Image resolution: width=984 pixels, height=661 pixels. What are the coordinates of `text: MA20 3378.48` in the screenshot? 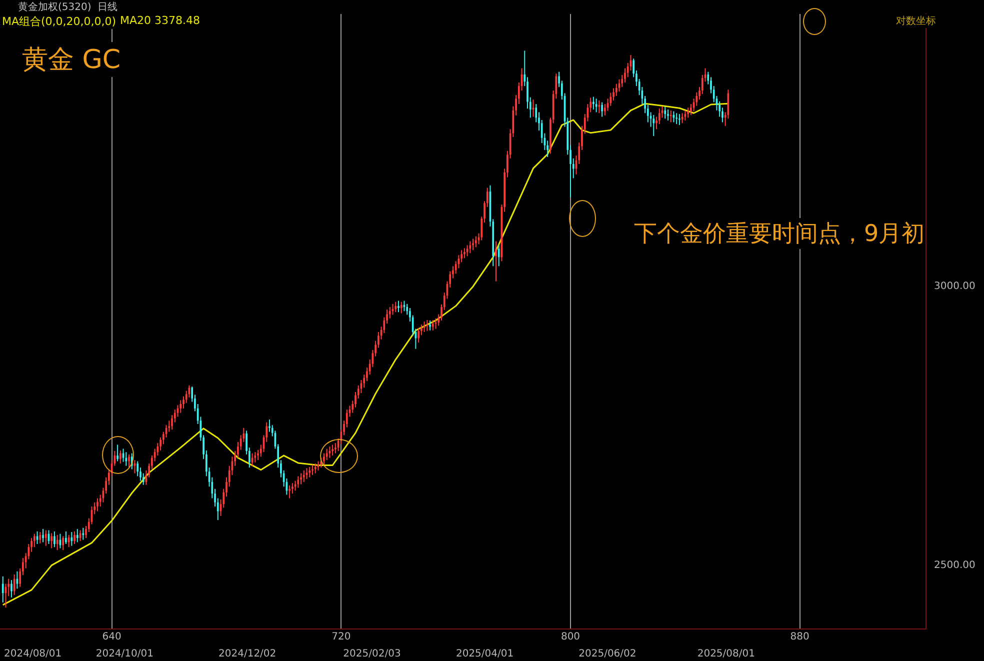 It's located at (160, 20).